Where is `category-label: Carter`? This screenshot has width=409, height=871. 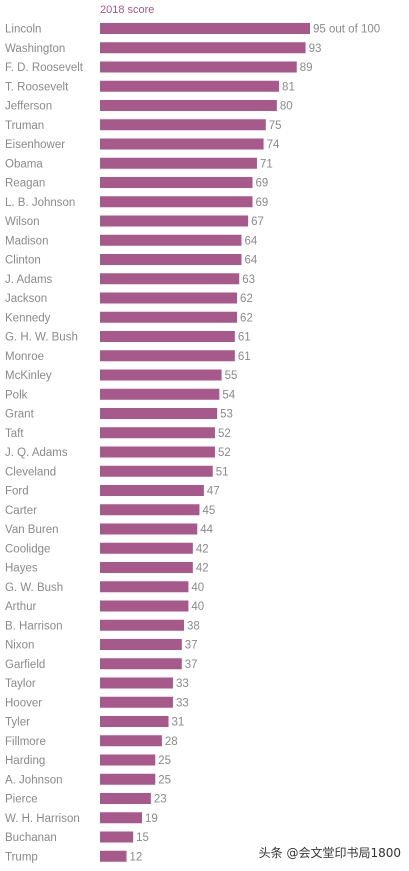 category-label: Carter is located at coordinates (21, 511).